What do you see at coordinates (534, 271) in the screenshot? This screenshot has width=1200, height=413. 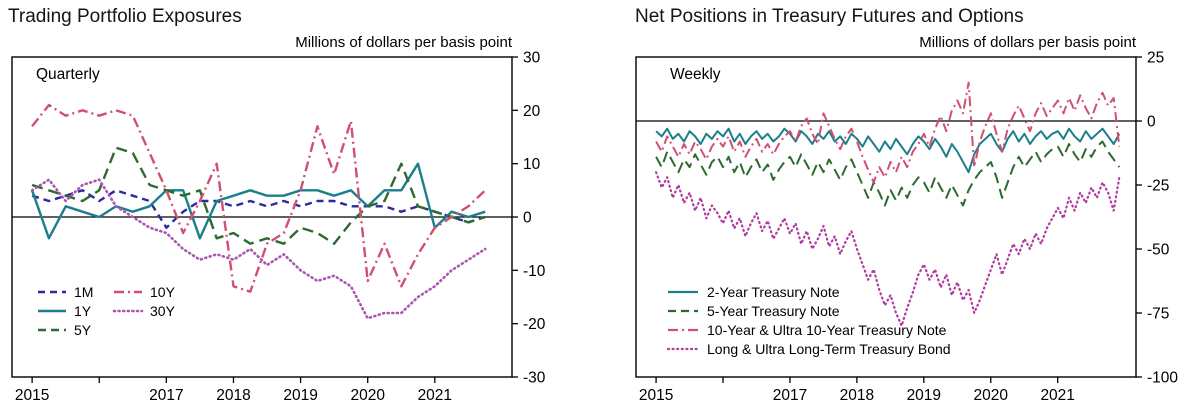 I see `y-tick-label: -10` at bounding box center [534, 271].